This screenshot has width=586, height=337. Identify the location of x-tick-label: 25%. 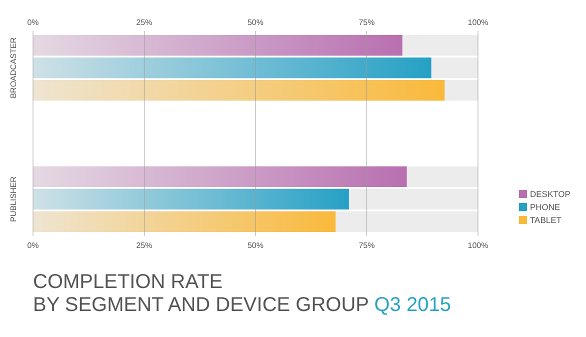
(144, 245).